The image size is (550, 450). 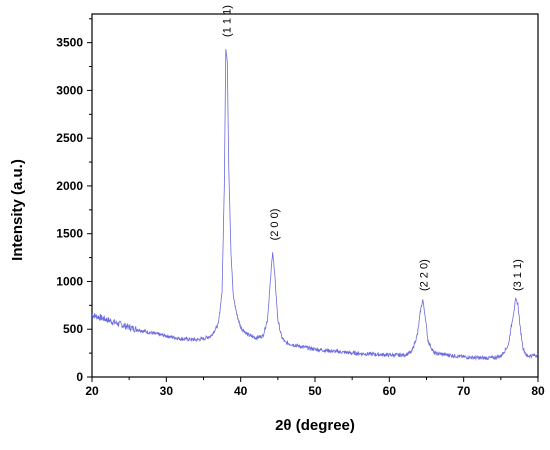 What do you see at coordinates (92, 391) in the screenshot?
I see `x-tick-label: 20` at bounding box center [92, 391].